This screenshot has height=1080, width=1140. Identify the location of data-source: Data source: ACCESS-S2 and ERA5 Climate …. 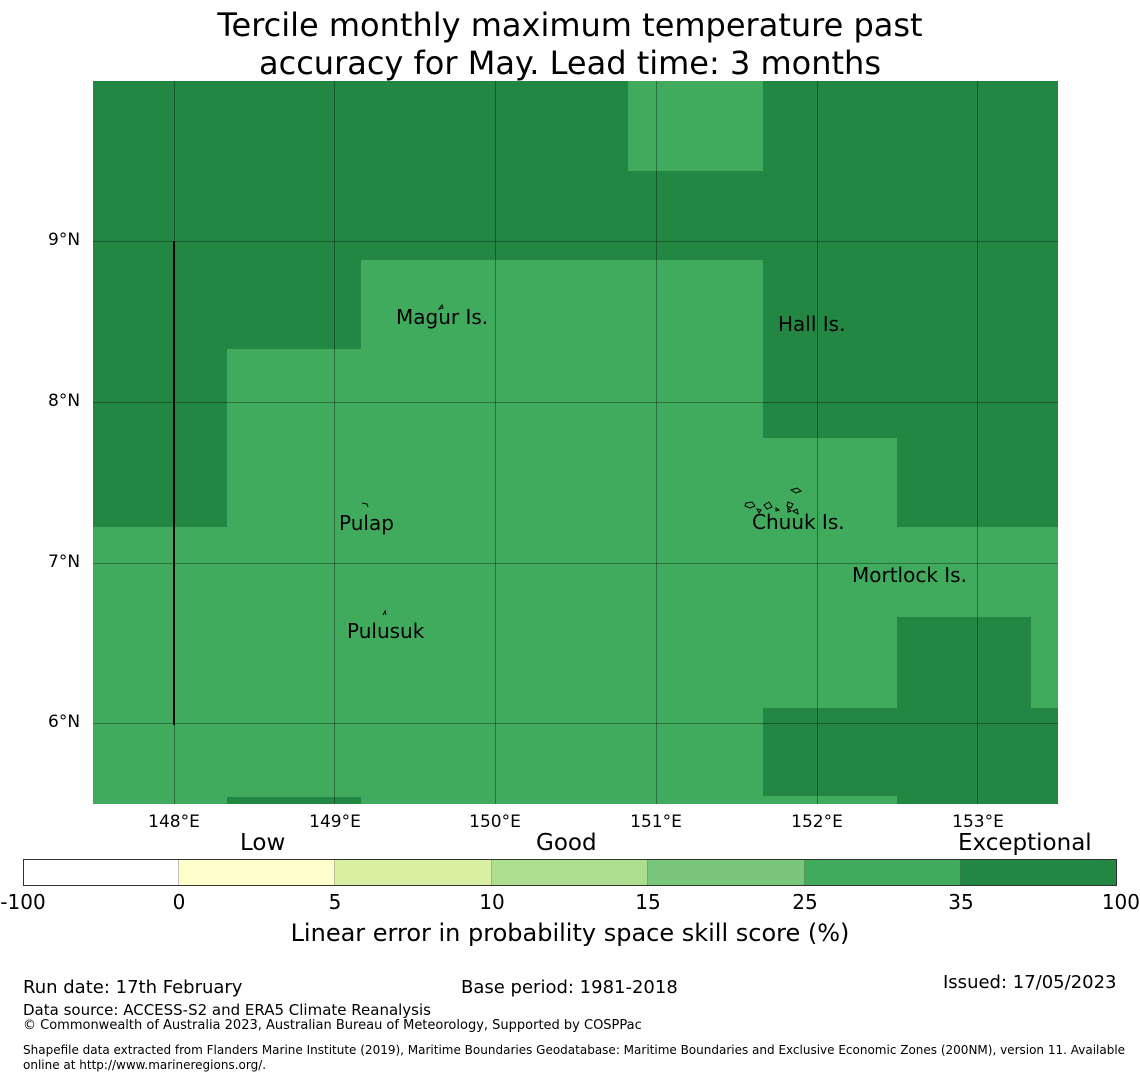
(227, 1010).